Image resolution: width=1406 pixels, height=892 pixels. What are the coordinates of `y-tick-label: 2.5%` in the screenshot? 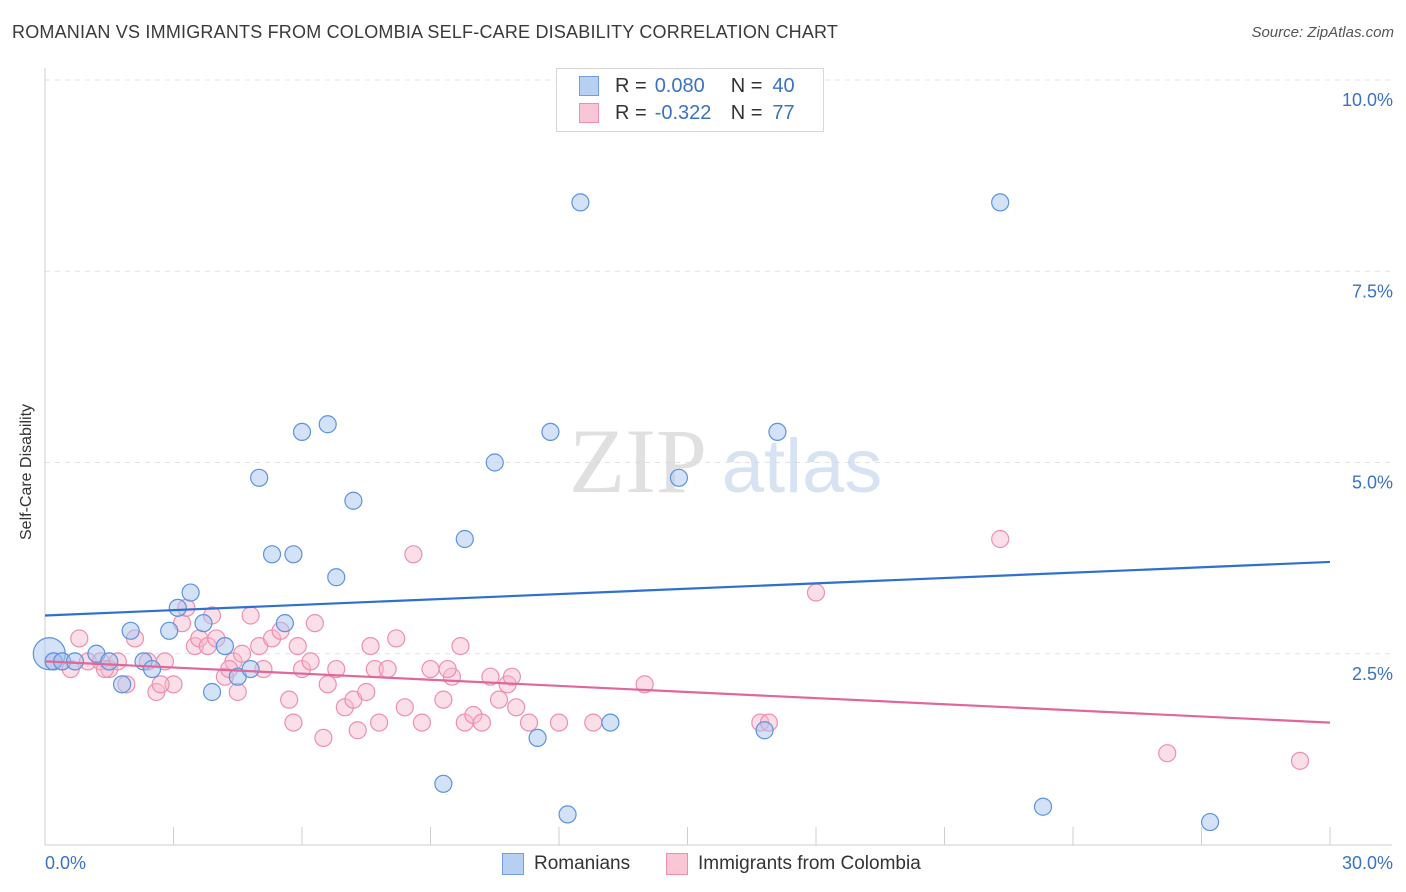 It's located at (1372, 674).